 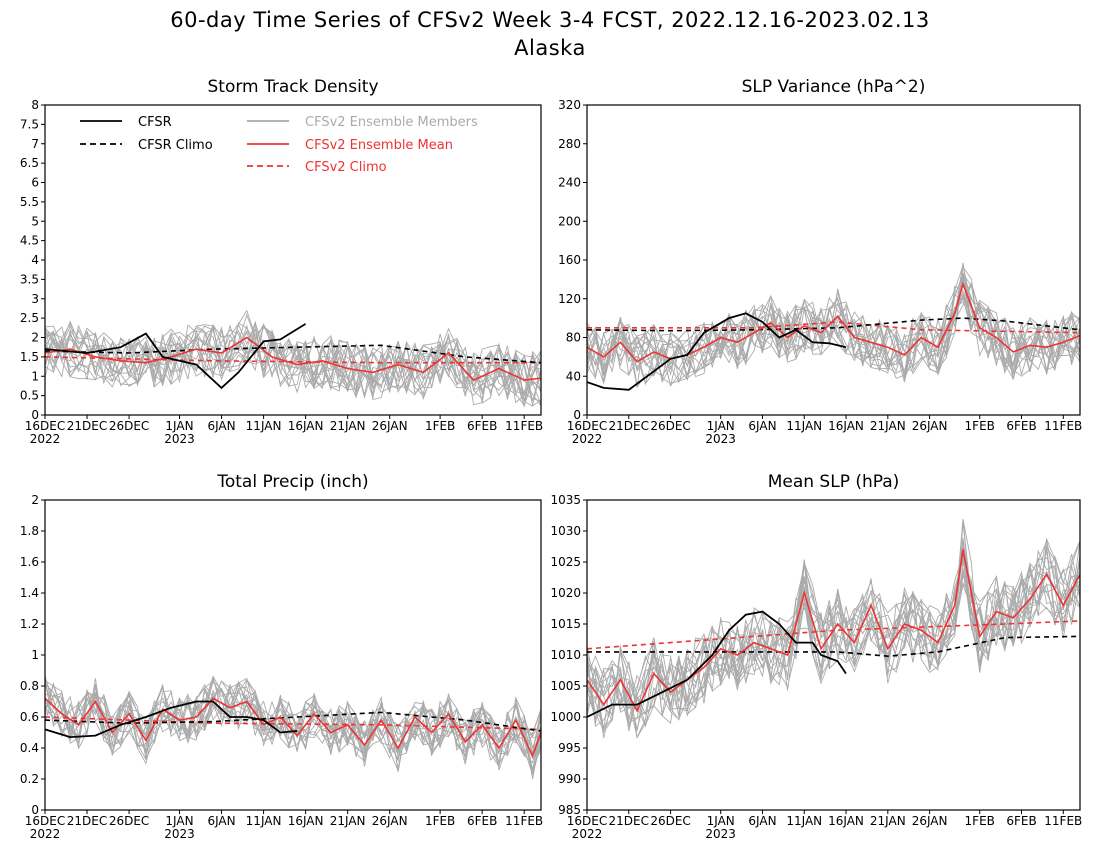 I want to click on y-tick-label: 1000, so click(x=565, y=717).